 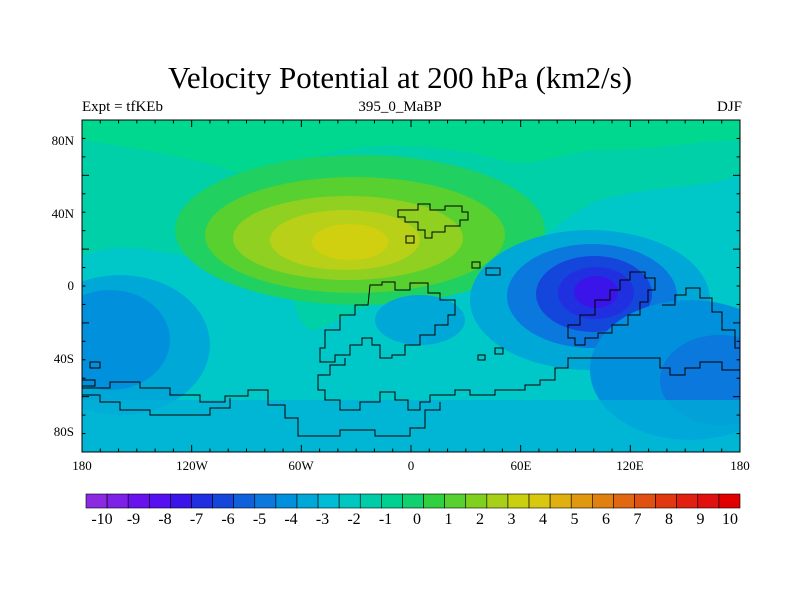 I want to click on y-tick-label: 0, so click(x=71, y=285).